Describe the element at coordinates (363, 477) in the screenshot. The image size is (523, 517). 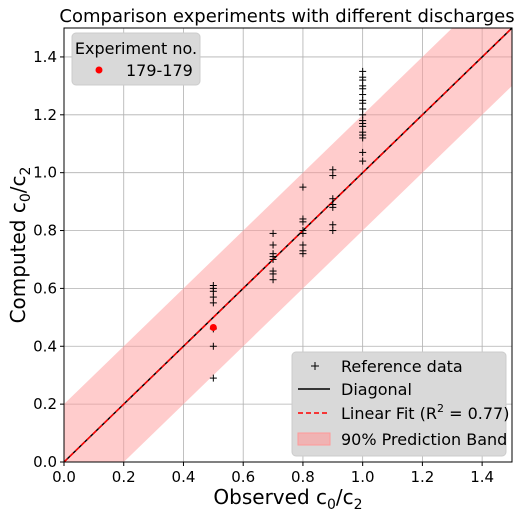
I see `x-tick-label: 1.0` at that location.